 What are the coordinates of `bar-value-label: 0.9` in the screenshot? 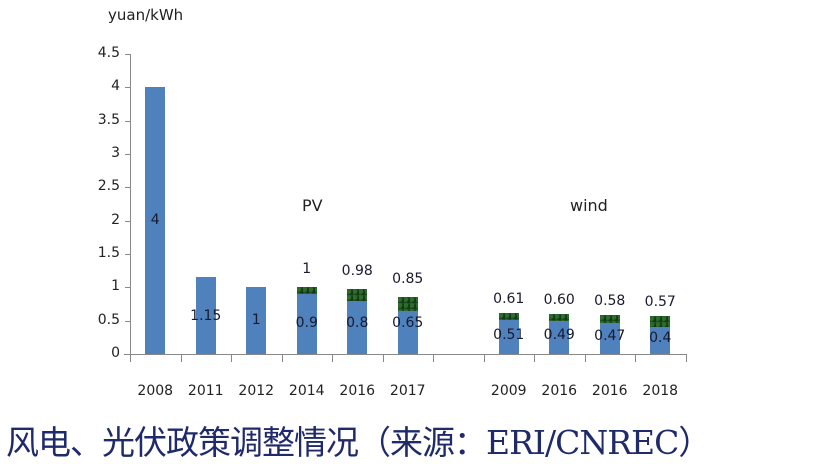 It's located at (306, 323).